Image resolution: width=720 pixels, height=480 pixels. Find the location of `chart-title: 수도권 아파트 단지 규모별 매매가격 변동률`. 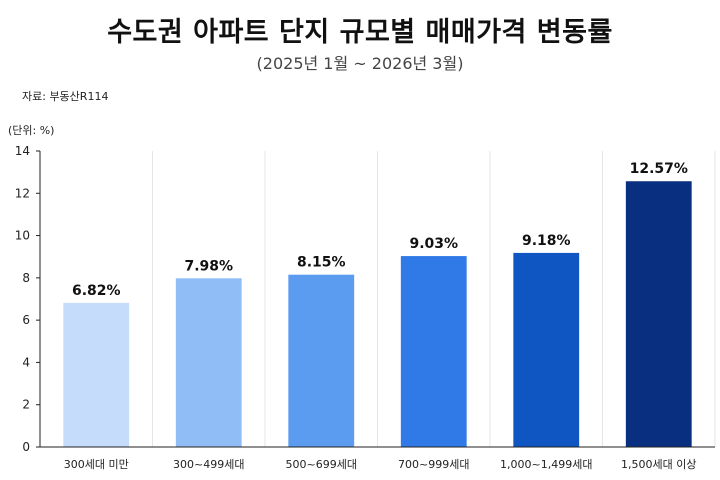

chart-title: 수도권 아파트 단지 규모별 매매가격 변동률 is located at coordinates (360, 32).